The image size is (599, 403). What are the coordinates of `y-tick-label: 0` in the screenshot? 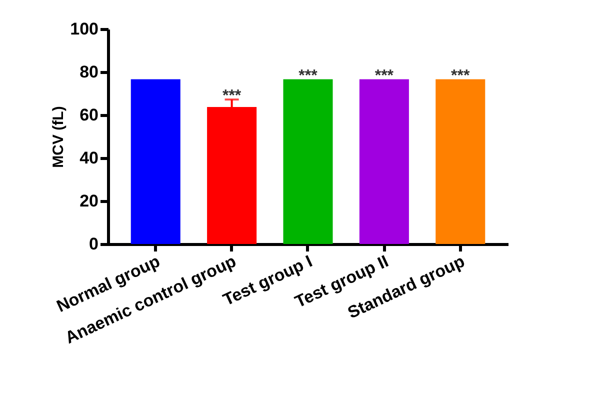 It's located at (93, 244).